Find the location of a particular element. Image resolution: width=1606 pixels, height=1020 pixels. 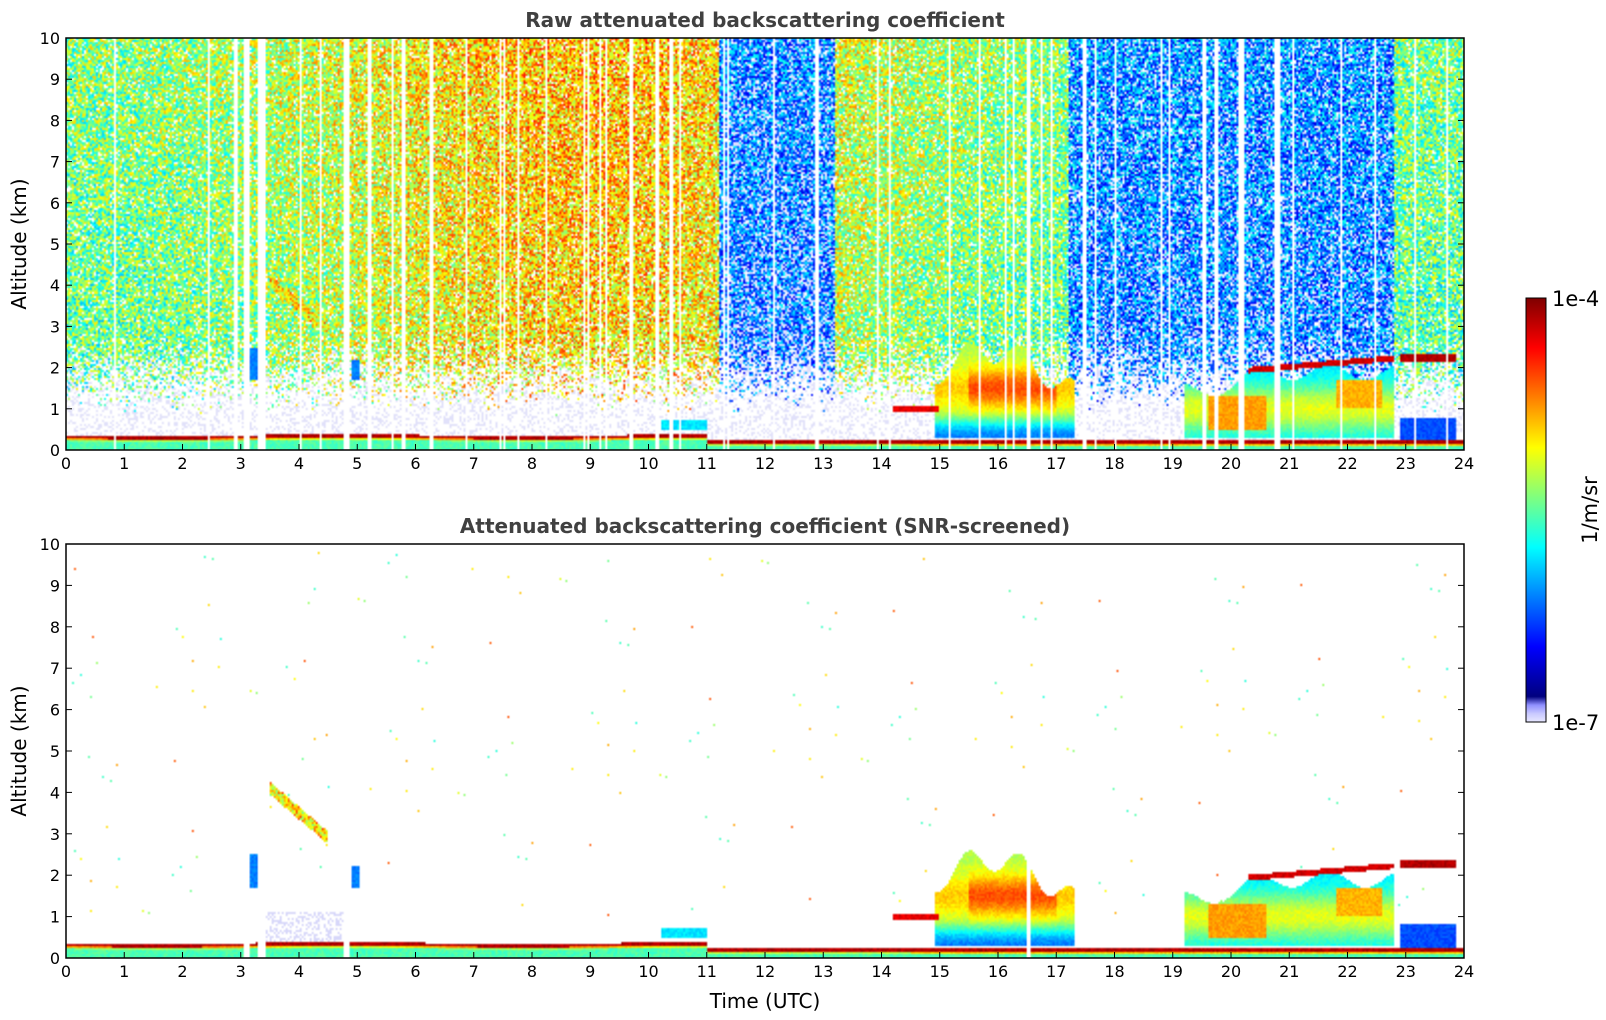

y-tick-label-screened: 1 is located at coordinates (55, 917).